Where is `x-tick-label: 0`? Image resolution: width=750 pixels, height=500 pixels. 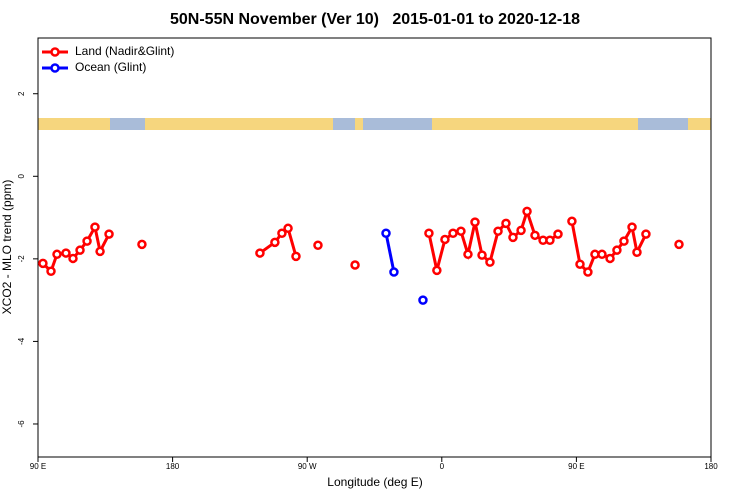 x-tick-label: 0 is located at coordinates (442, 466).